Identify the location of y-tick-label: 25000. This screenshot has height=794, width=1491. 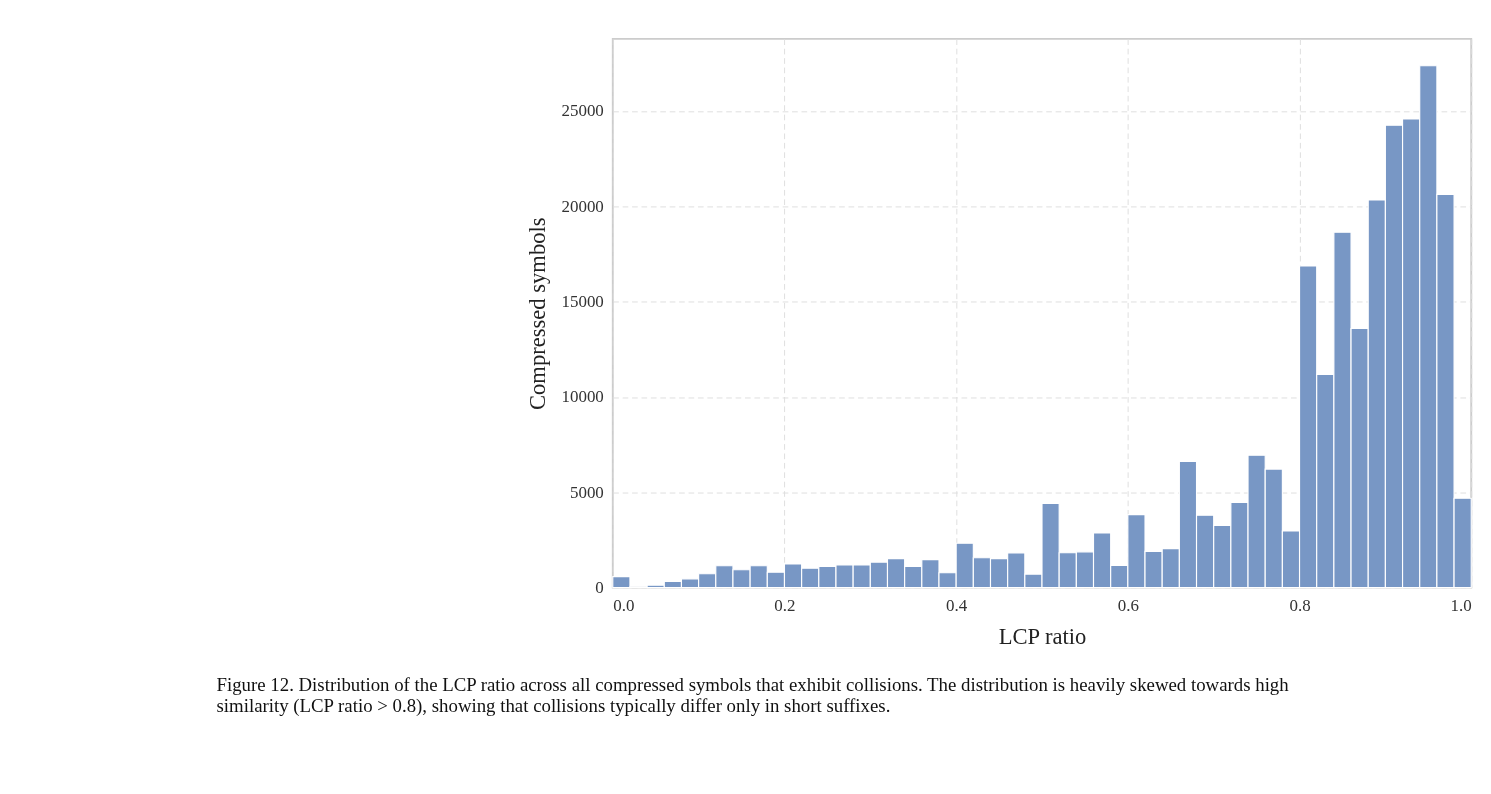
(582, 111).